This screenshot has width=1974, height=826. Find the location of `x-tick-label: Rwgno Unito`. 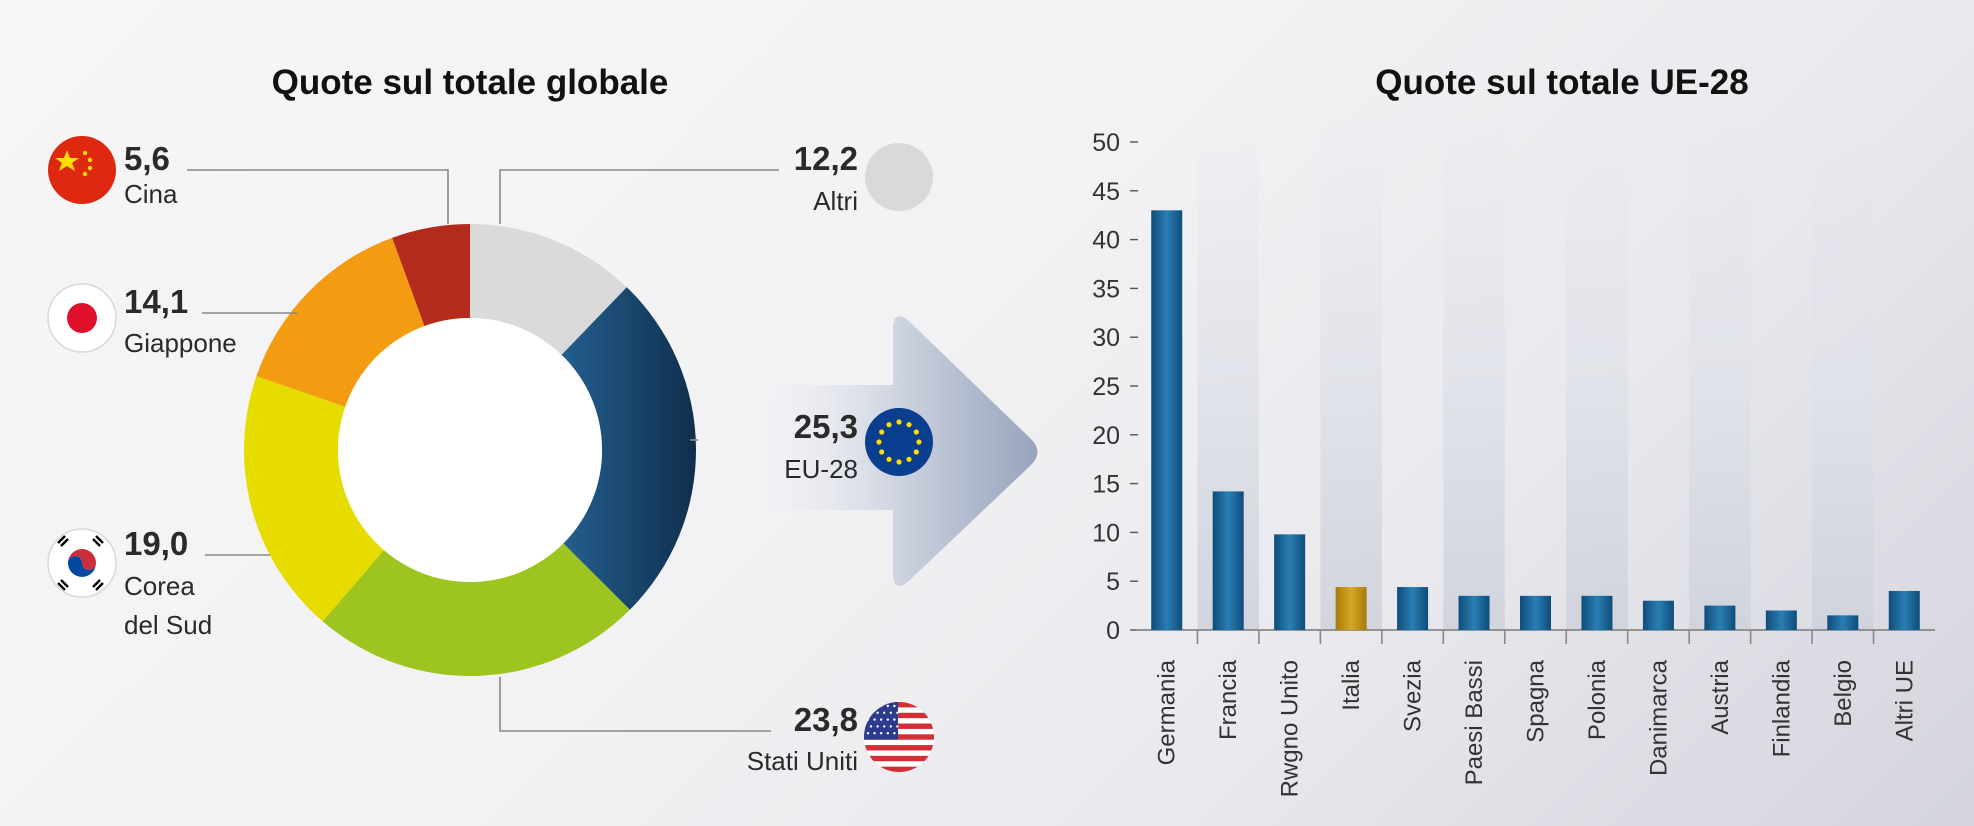

x-tick-label: Rwgno Unito is located at coordinates (1290, 728).